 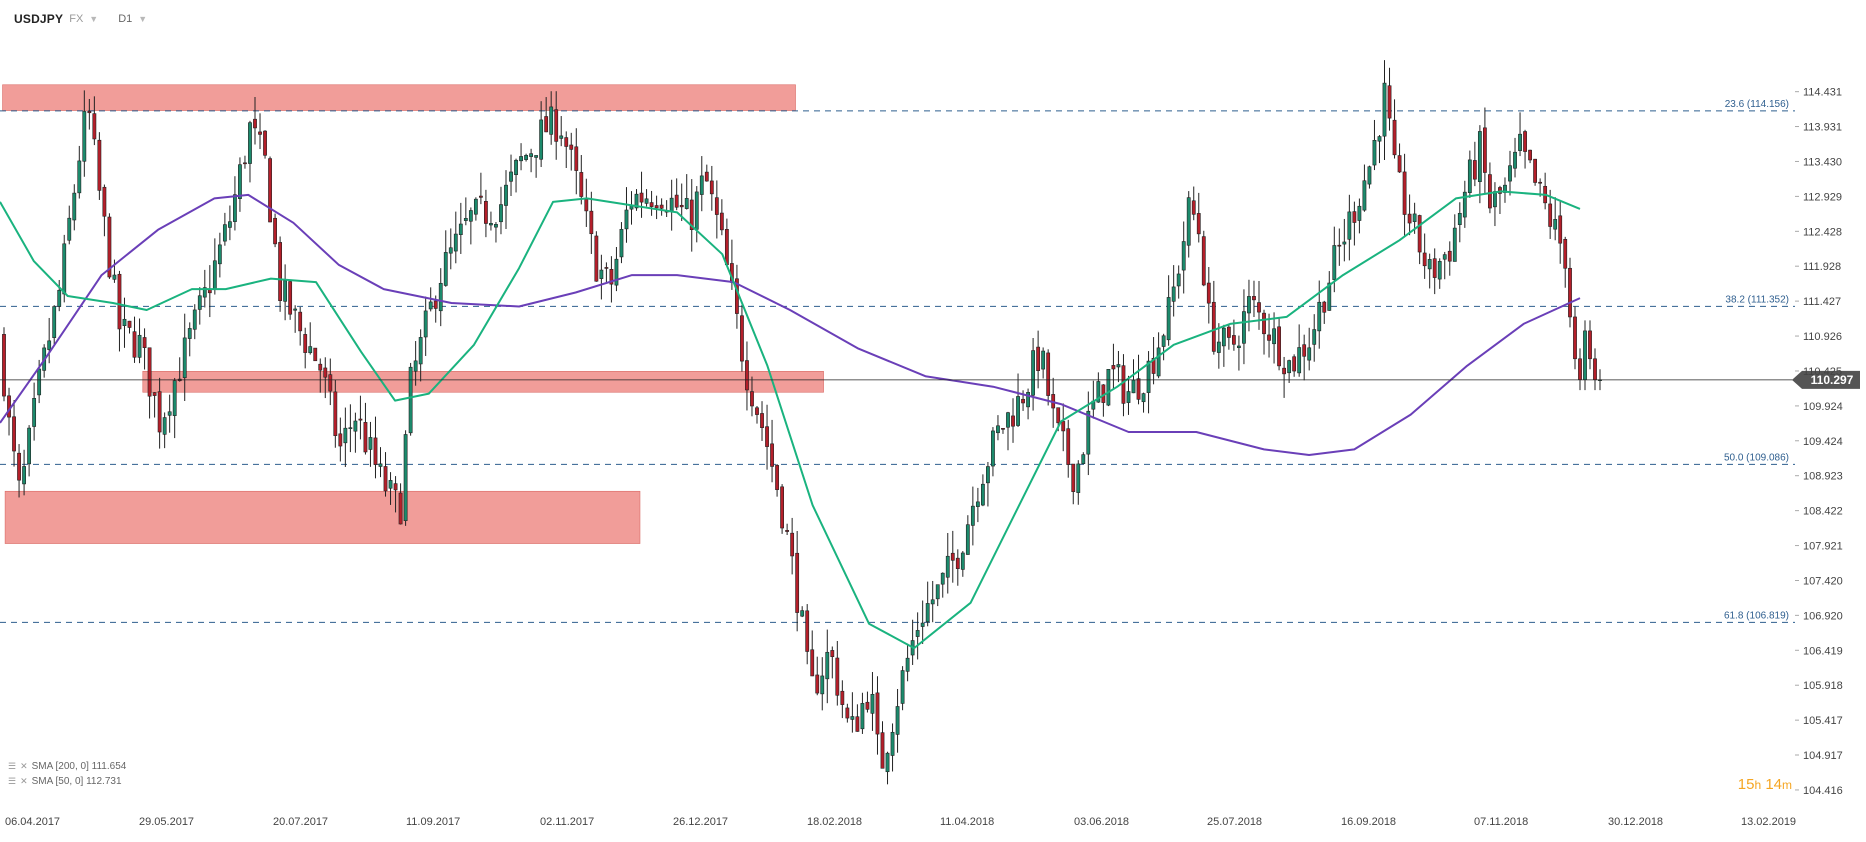 What do you see at coordinates (1768, 822) in the screenshot?
I see `x-tick-label: 13.02.2019` at bounding box center [1768, 822].